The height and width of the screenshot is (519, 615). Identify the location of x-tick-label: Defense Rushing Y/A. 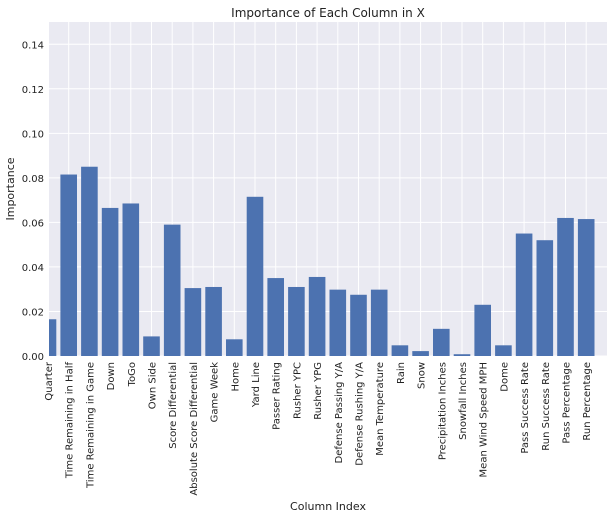
(360, 414).